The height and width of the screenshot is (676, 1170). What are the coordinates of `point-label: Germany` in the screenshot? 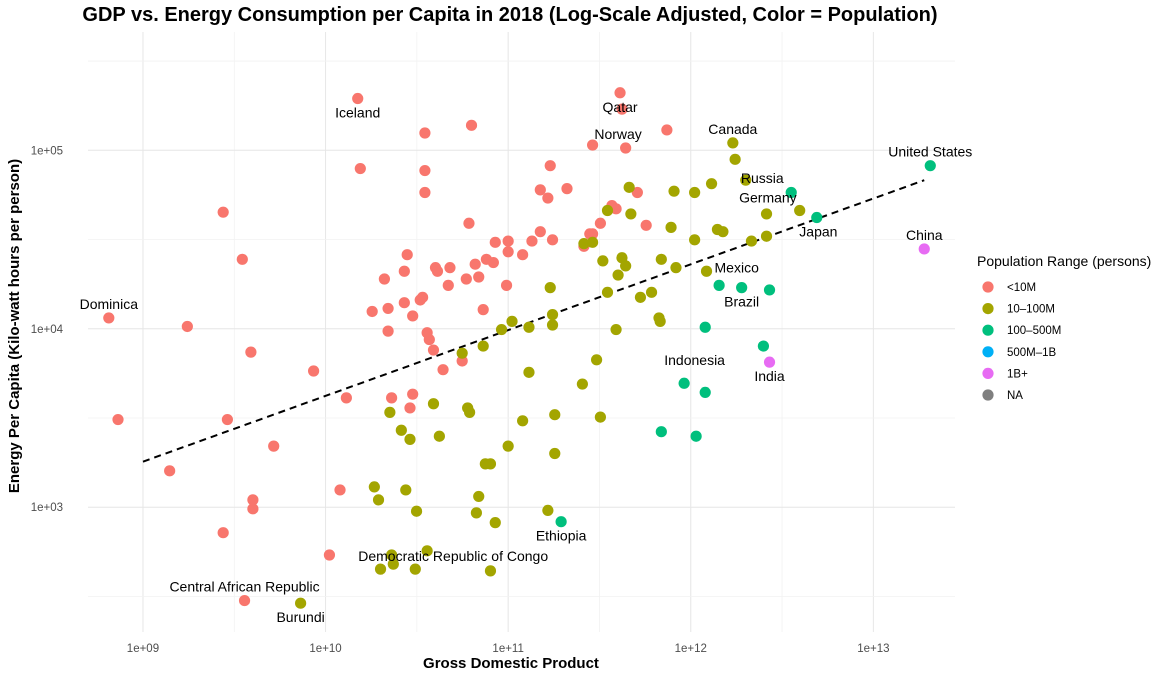 It's located at (768, 197).